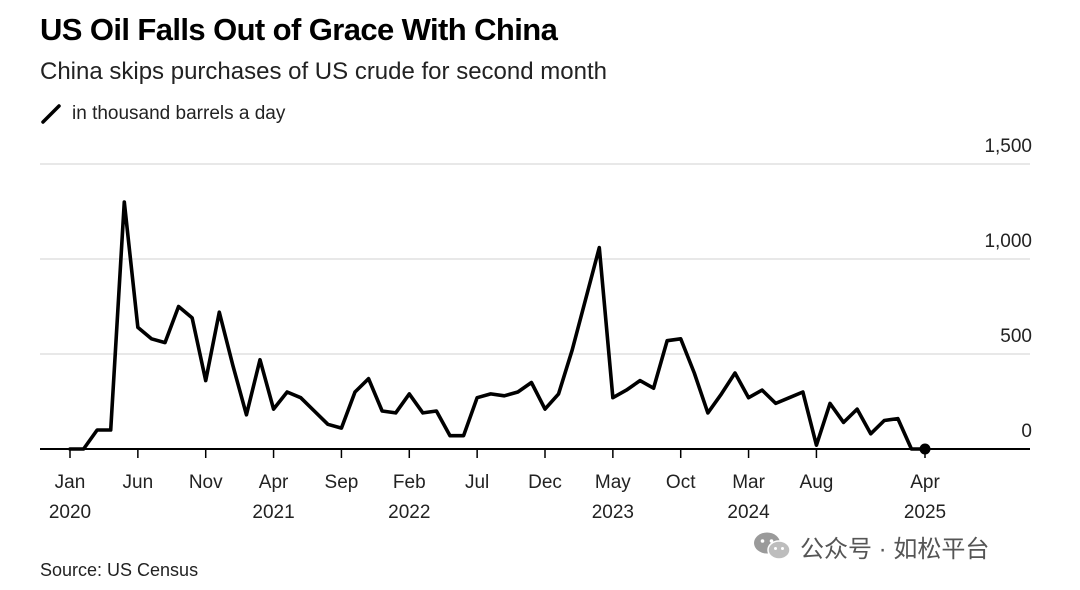  What do you see at coordinates (817, 482) in the screenshot?
I see `x-tick-label-55: Aug` at bounding box center [817, 482].